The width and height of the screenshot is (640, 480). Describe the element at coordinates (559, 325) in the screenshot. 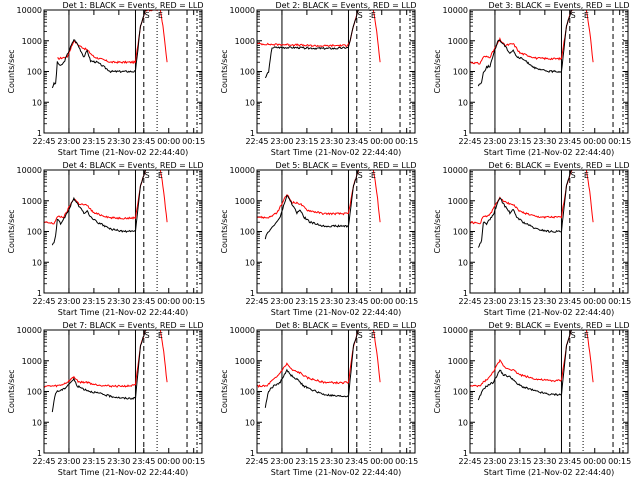

I see `panel-title: Det 9: BLACK = Events, RED = LLD` at that location.